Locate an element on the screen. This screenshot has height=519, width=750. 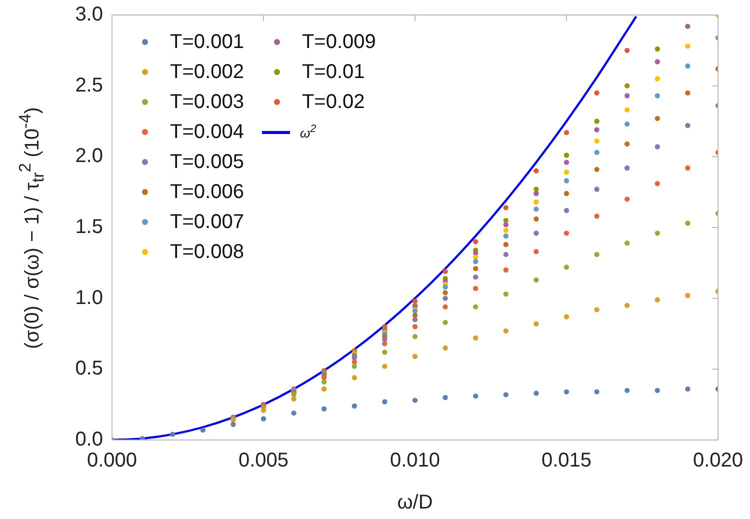
x-axis-title: ω/D is located at coordinates (415, 503).